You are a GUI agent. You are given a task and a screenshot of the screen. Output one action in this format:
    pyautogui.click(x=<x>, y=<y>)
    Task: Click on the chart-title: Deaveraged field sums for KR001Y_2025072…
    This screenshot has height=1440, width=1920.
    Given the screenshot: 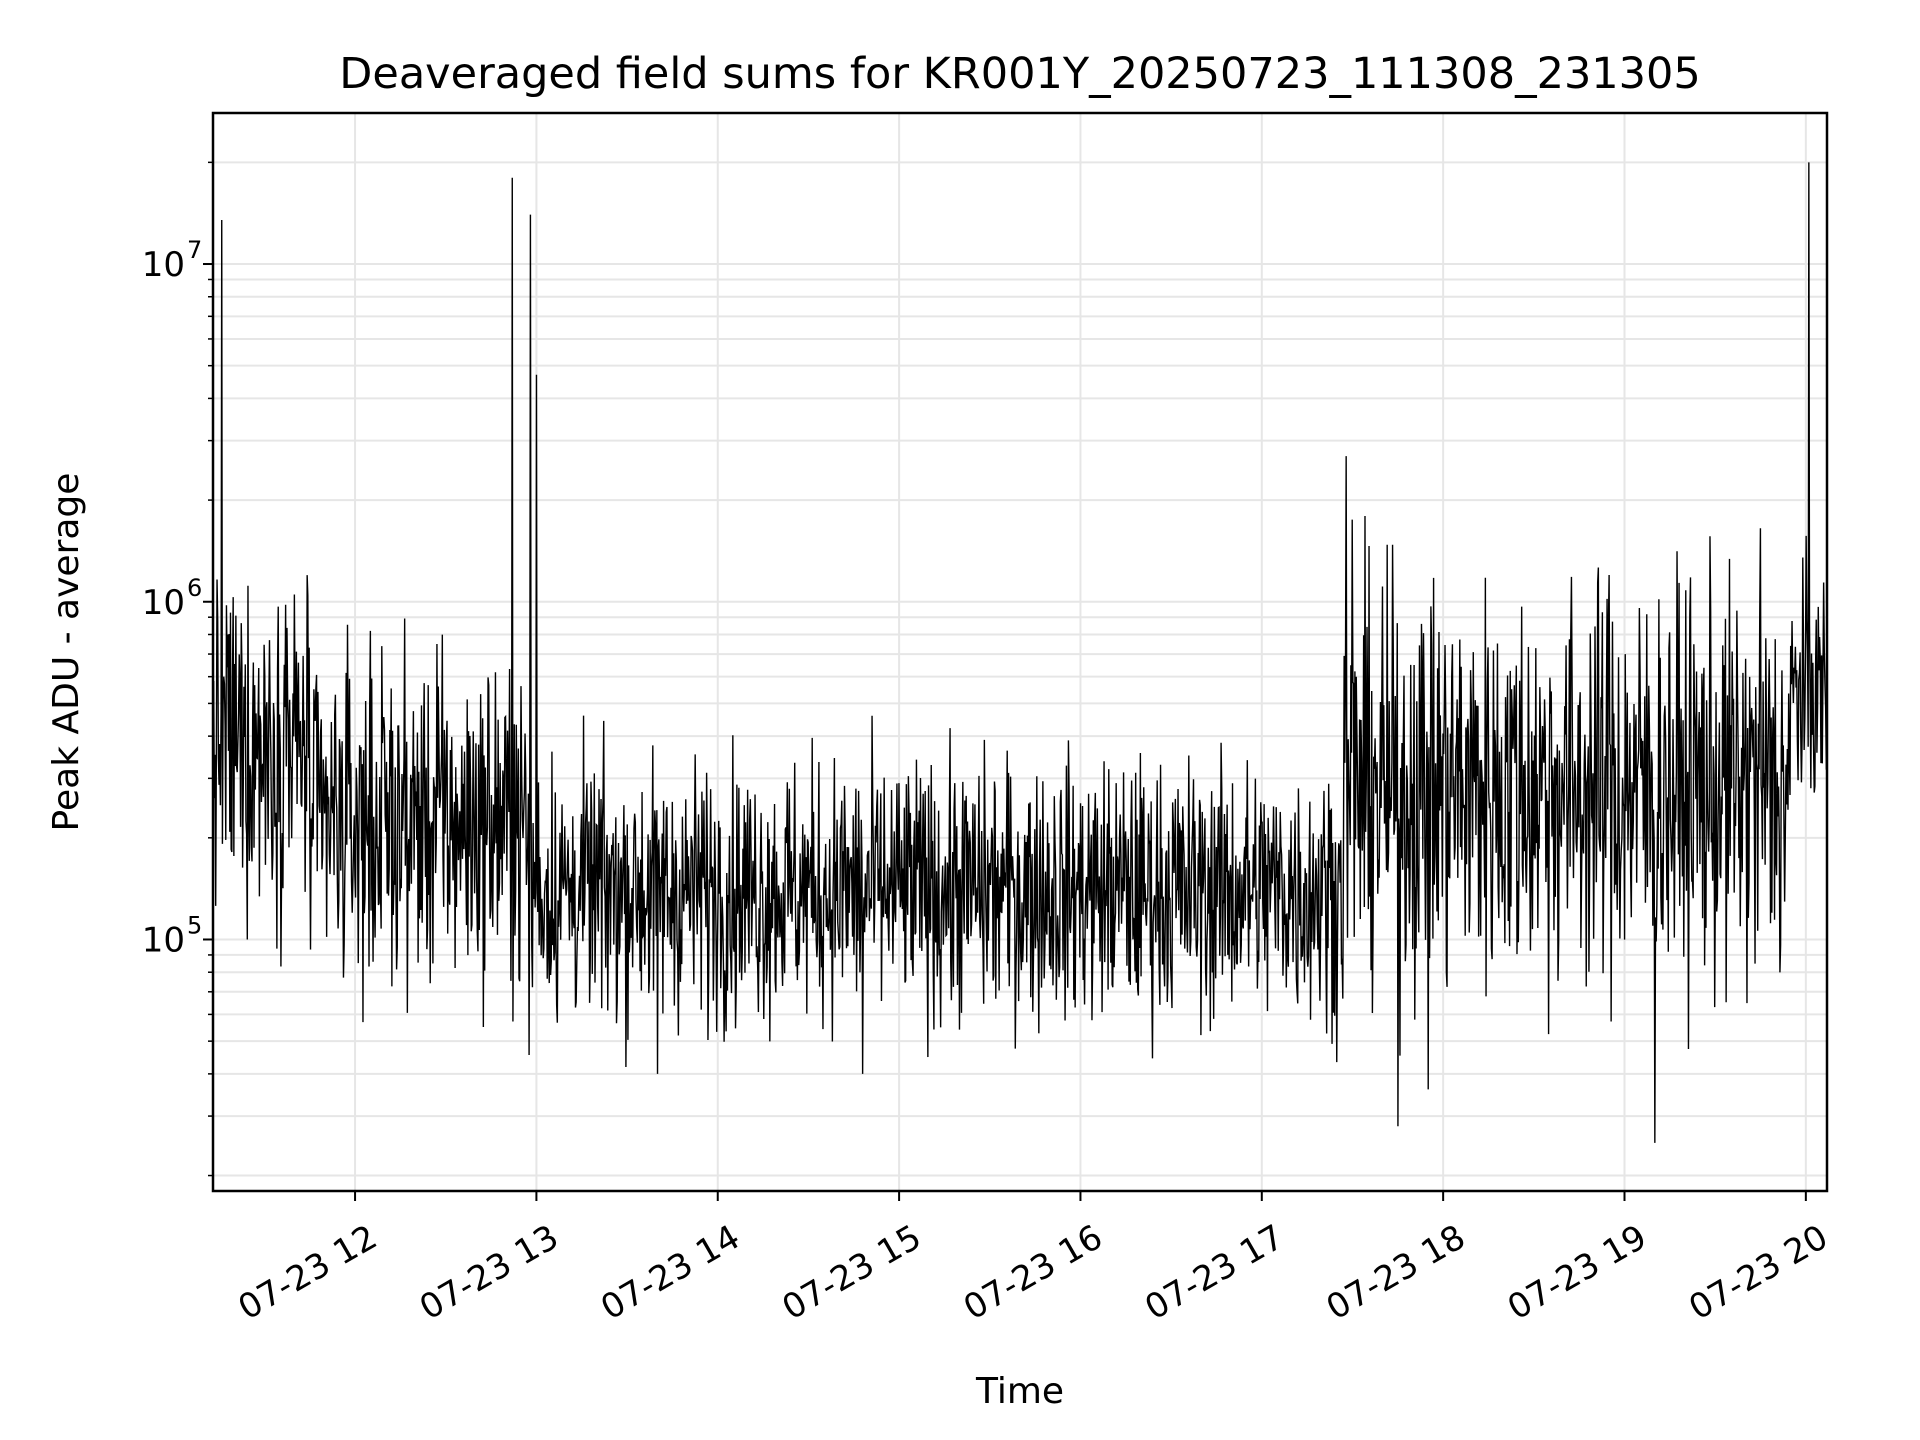 What is the action you would take?
    pyautogui.click(x=1020, y=74)
    